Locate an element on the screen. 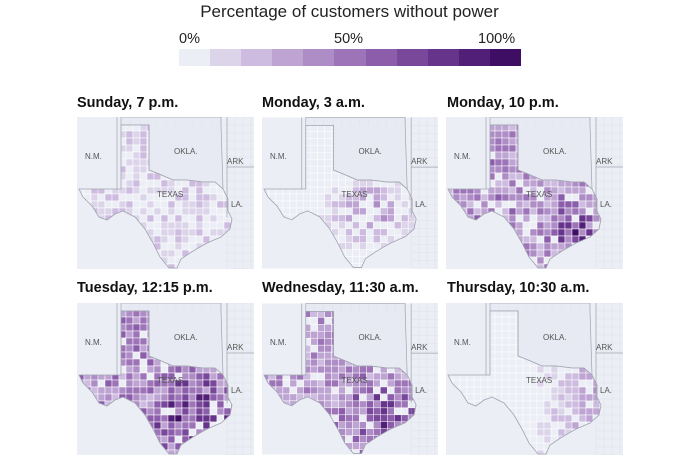  panel-title-sunday: Sunday, 7 p.m. is located at coordinates (128, 103).